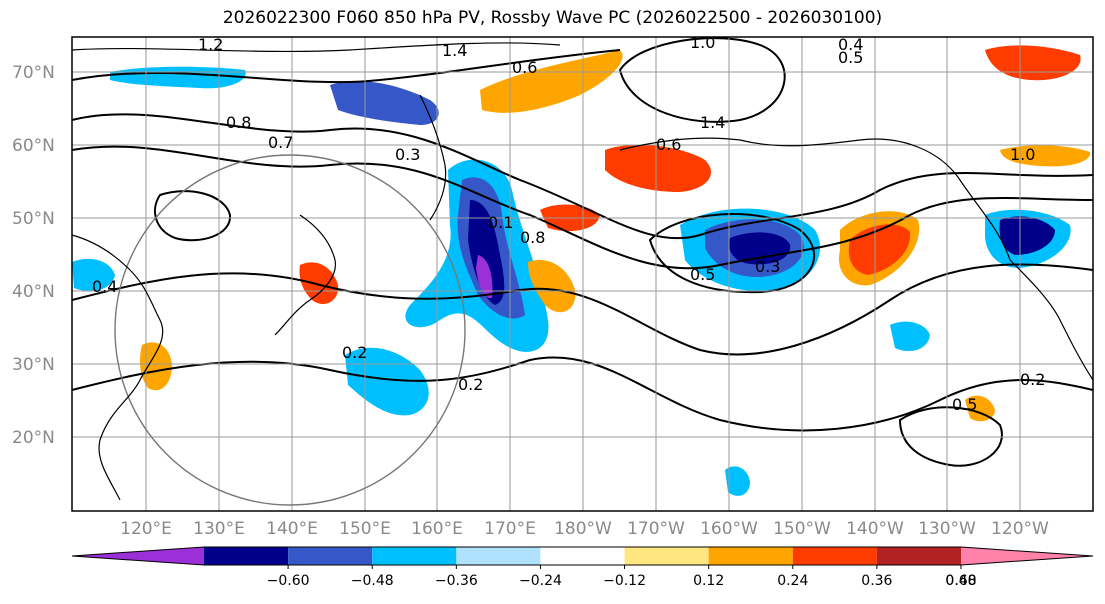 The image size is (1105, 604). What do you see at coordinates (910, 336) in the screenshot?
I see `anomaly-negative-east-pacific` at bounding box center [910, 336].